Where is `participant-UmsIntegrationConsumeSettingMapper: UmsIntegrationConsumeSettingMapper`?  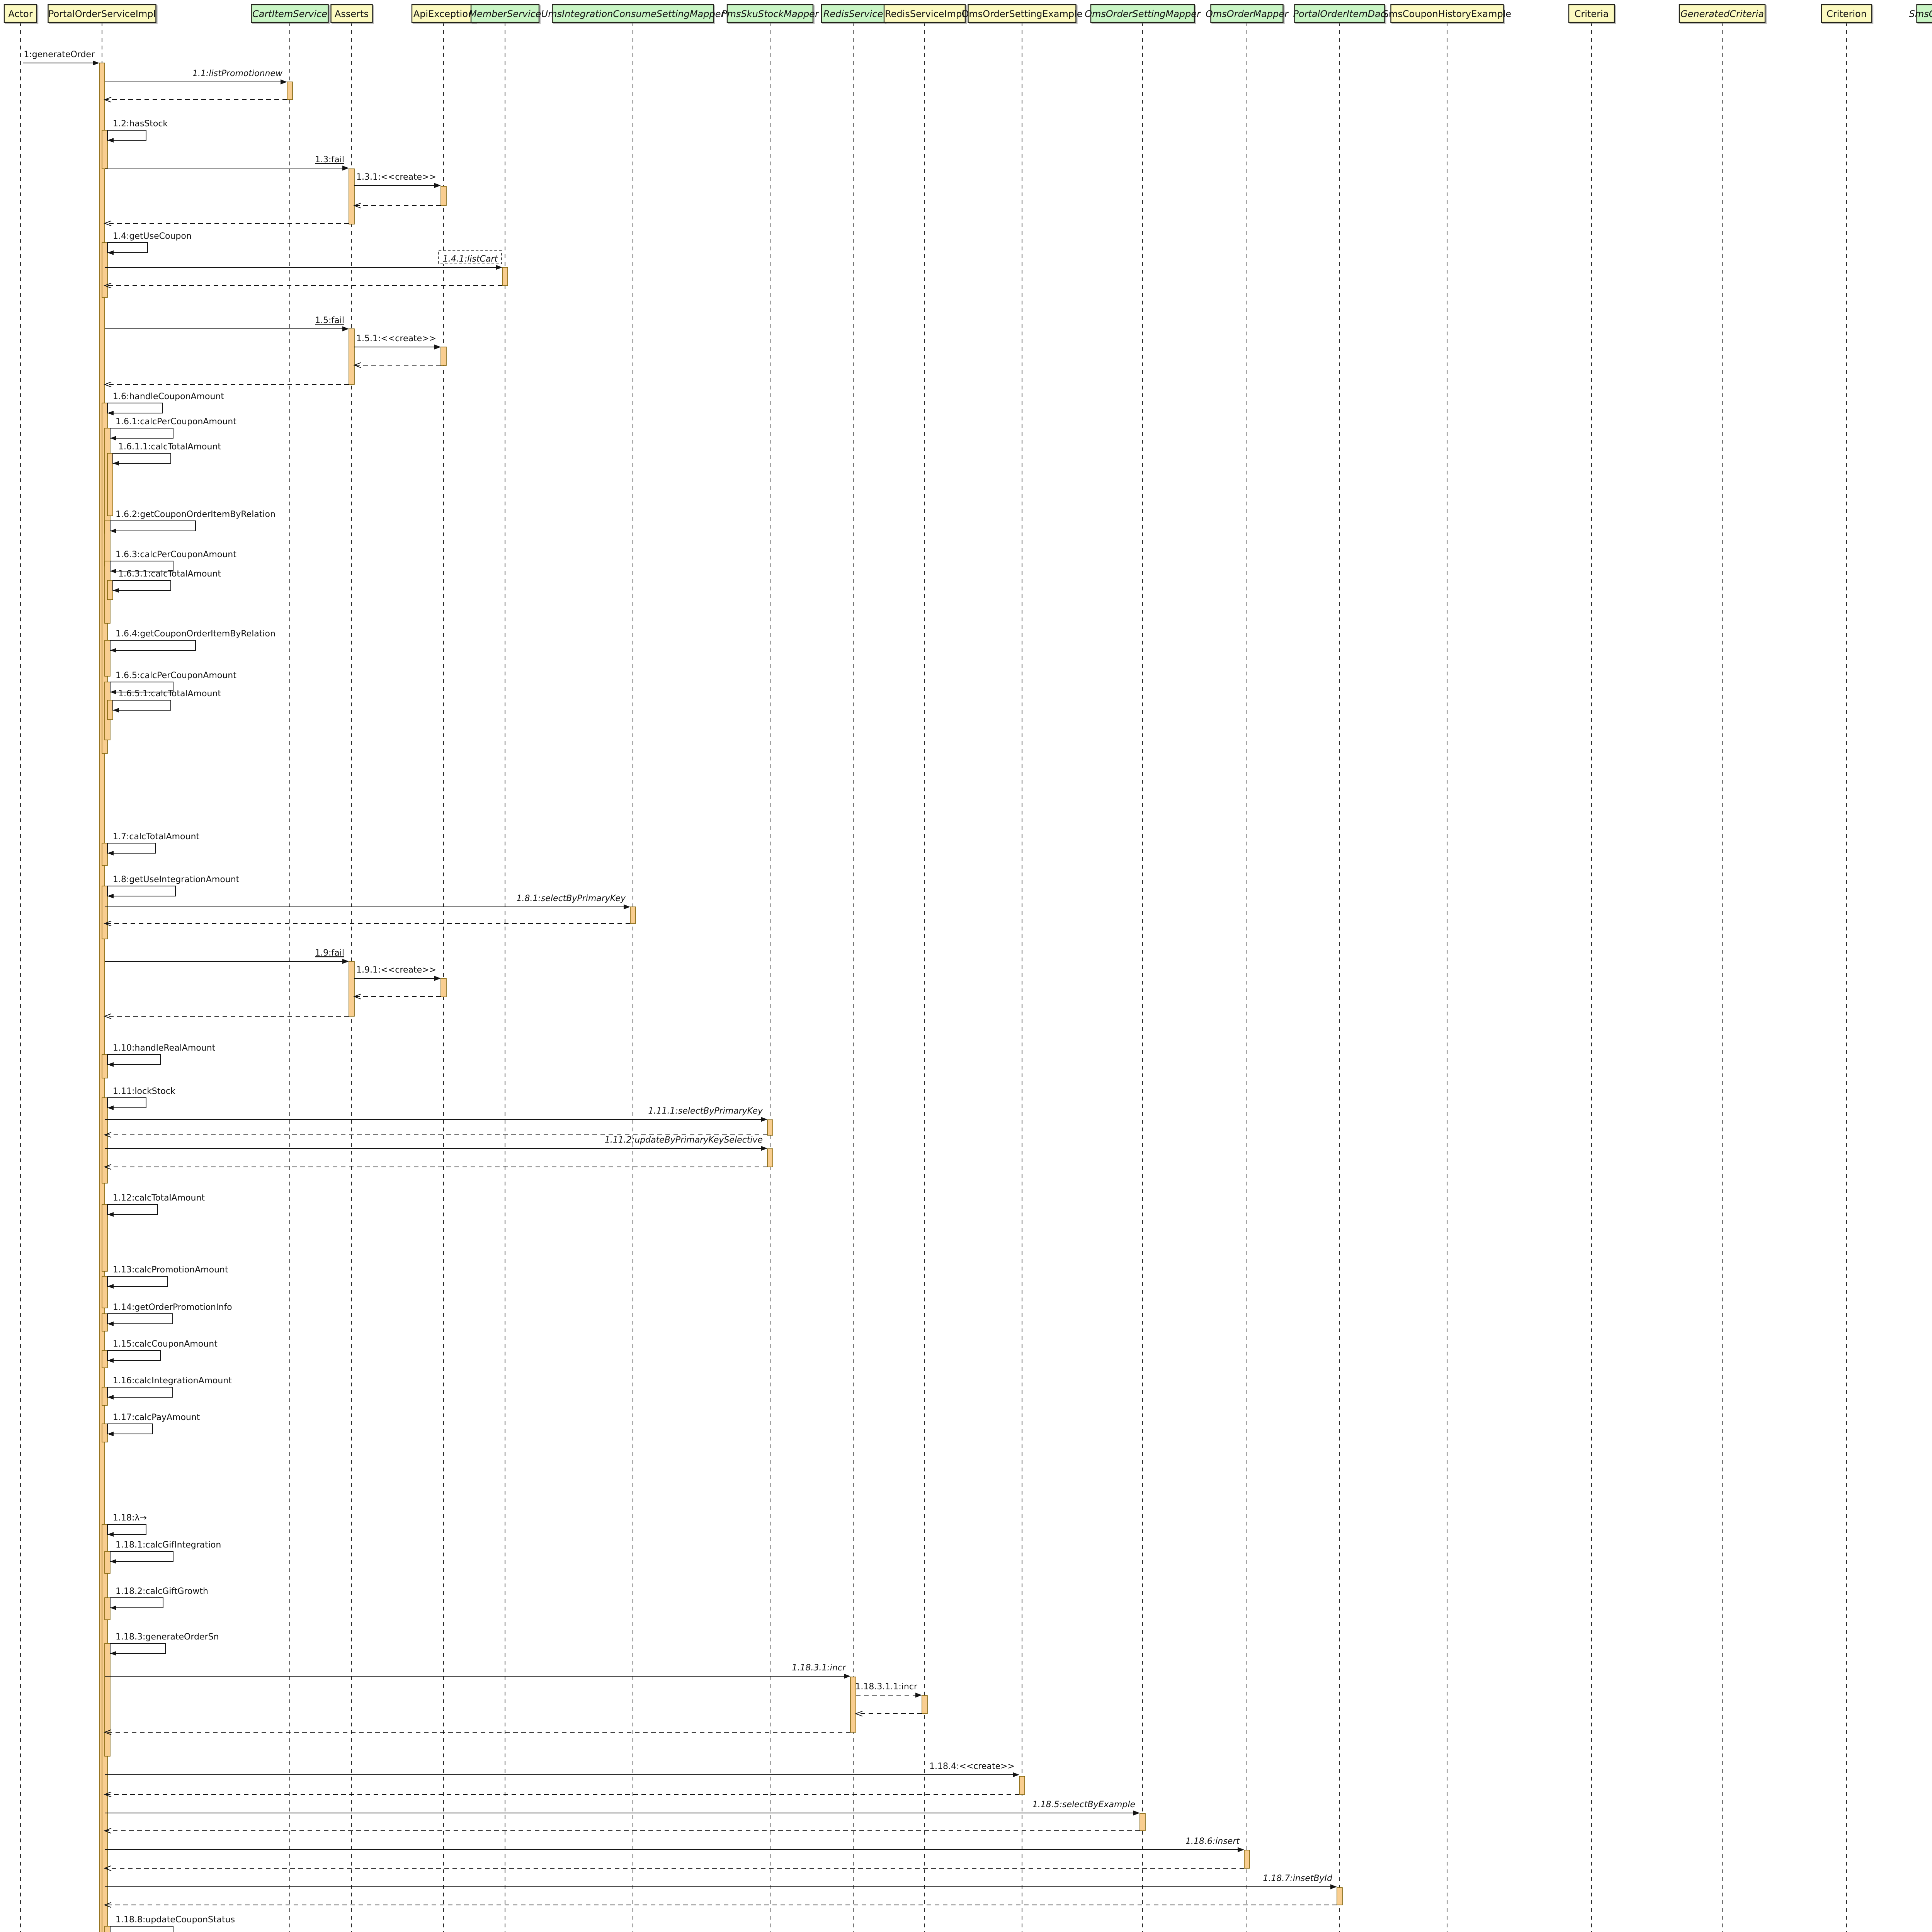
participant-UmsIntegrationConsumeSettingMapper: UmsIntegrationConsumeSettingMapper is located at coordinates (634, 13).